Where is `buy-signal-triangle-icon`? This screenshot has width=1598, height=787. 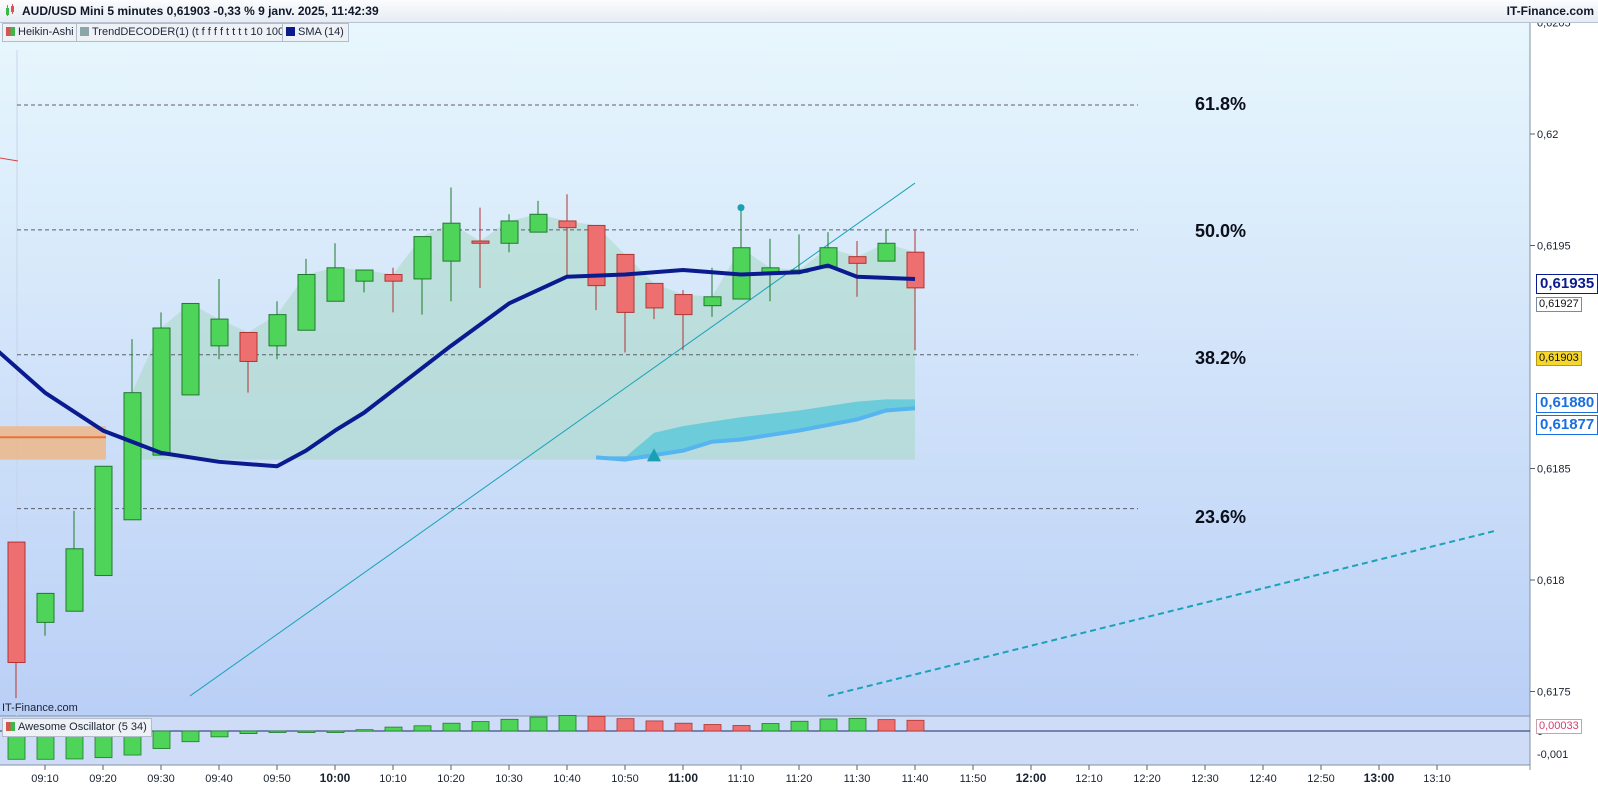
buy-signal-triangle-icon is located at coordinates (654, 455).